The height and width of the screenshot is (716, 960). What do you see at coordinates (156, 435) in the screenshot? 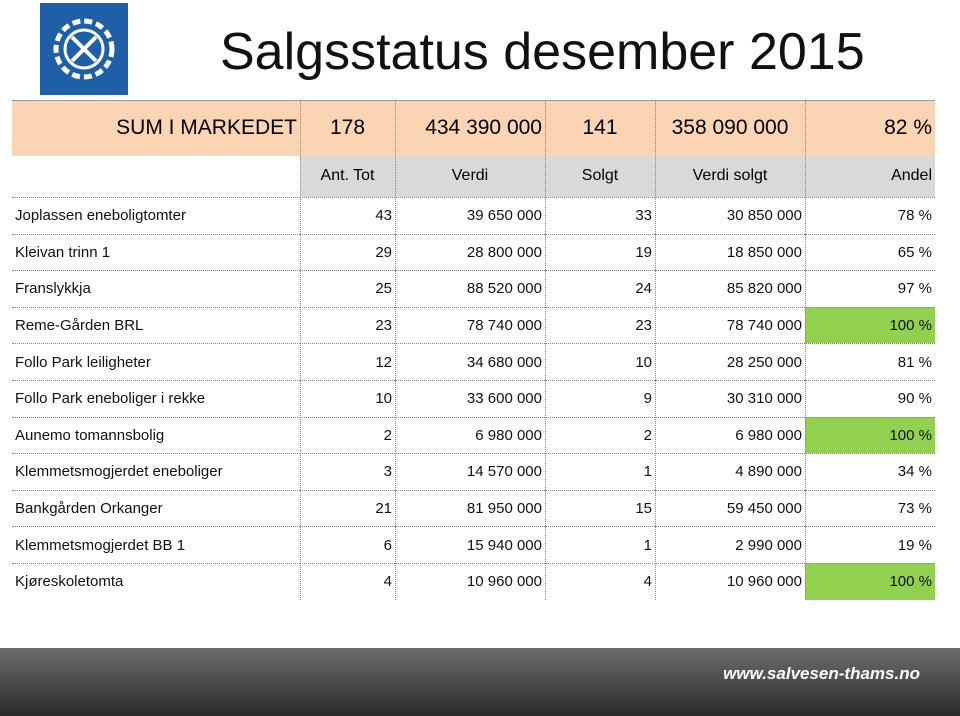
I see `row-label: Aunemo tomannsbolig` at bounding box center [156, 435].